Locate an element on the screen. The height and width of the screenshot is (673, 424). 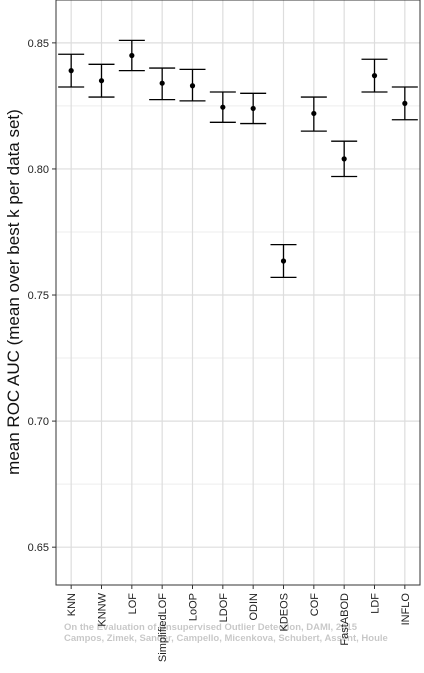
x-tick-label: KNNW is located at coordinates (103, 609).